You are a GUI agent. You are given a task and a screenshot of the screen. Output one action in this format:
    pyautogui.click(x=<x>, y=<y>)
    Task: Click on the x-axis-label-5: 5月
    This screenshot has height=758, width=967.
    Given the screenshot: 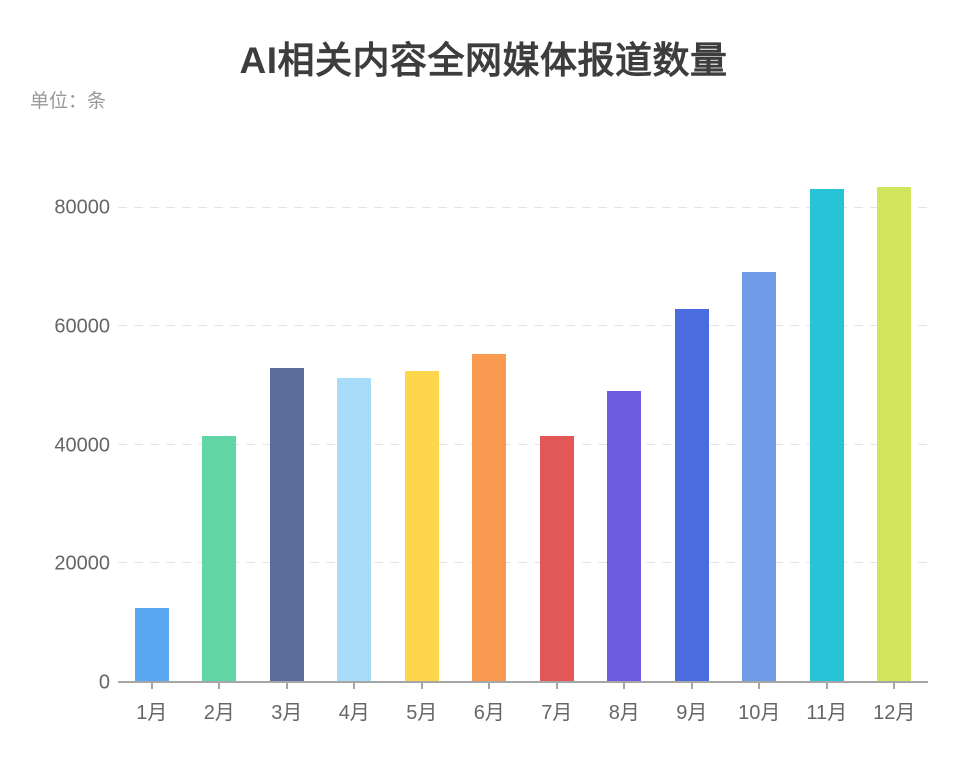 What is the action you would take?
    pyautogui.click(x=422, y=713)
    